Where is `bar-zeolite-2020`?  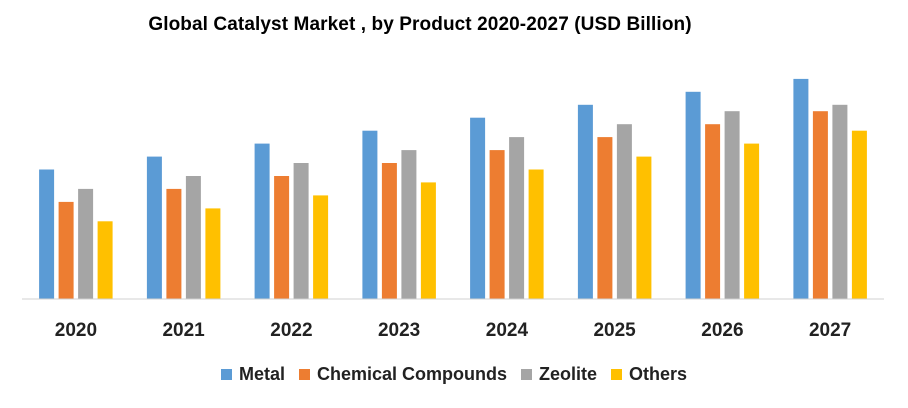 bar-zeolite-2020 is located at coordinates (86, 243).